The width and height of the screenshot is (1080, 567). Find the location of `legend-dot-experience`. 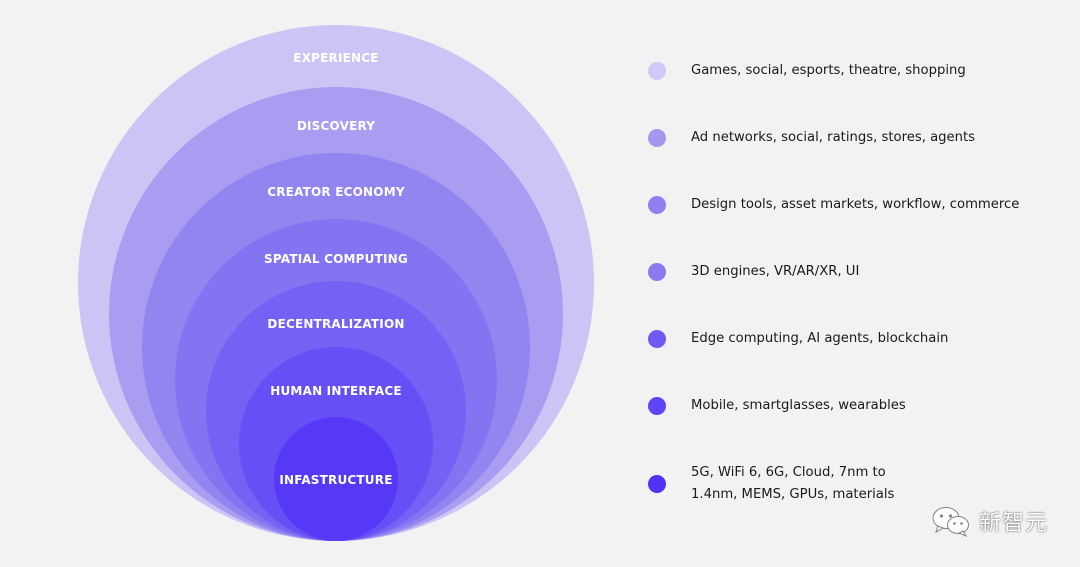

legend-dot-experience is located at coordinates (657, 71).